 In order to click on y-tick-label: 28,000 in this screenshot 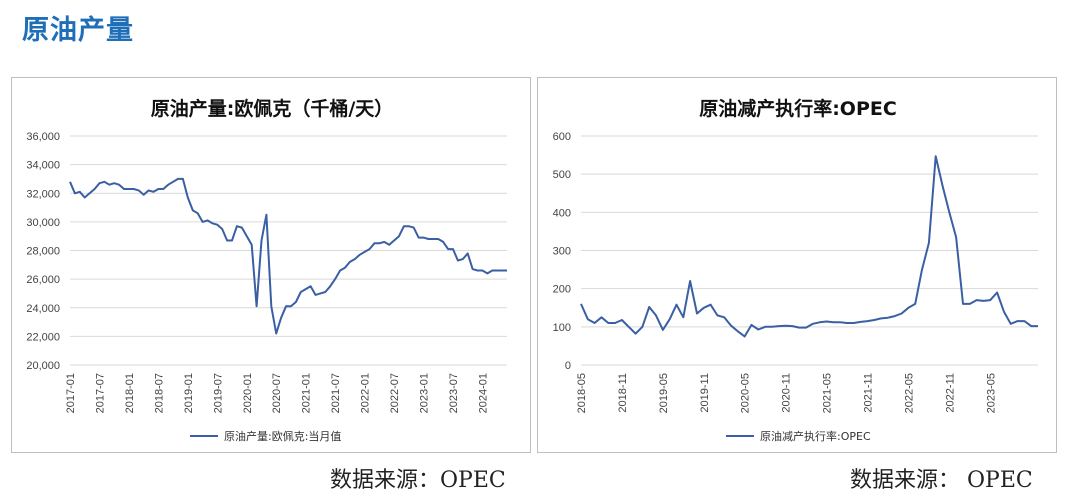, I will do `click(43, 252)`.